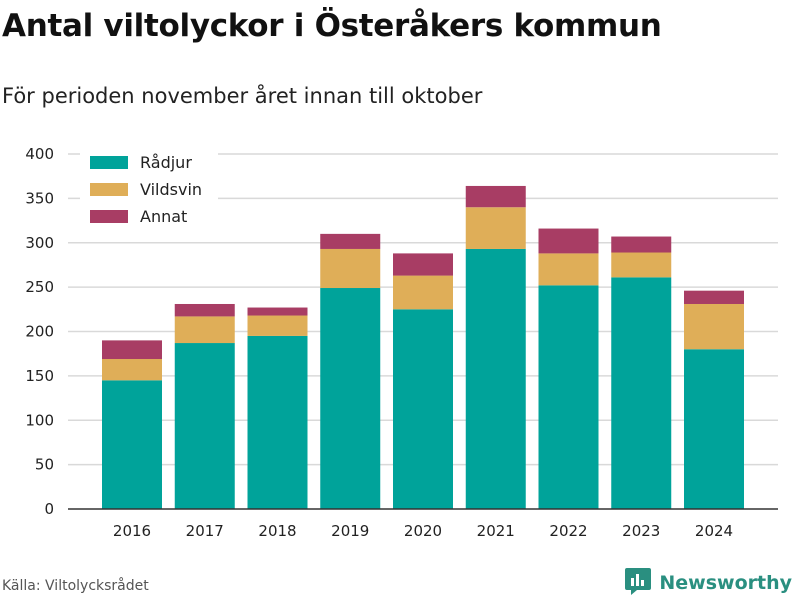 Image resolution: width=800 pixels, height=600 pixels. I want to click on chart-title: Antal viltolyckor i Österåkers kommun, so click(332, 26).